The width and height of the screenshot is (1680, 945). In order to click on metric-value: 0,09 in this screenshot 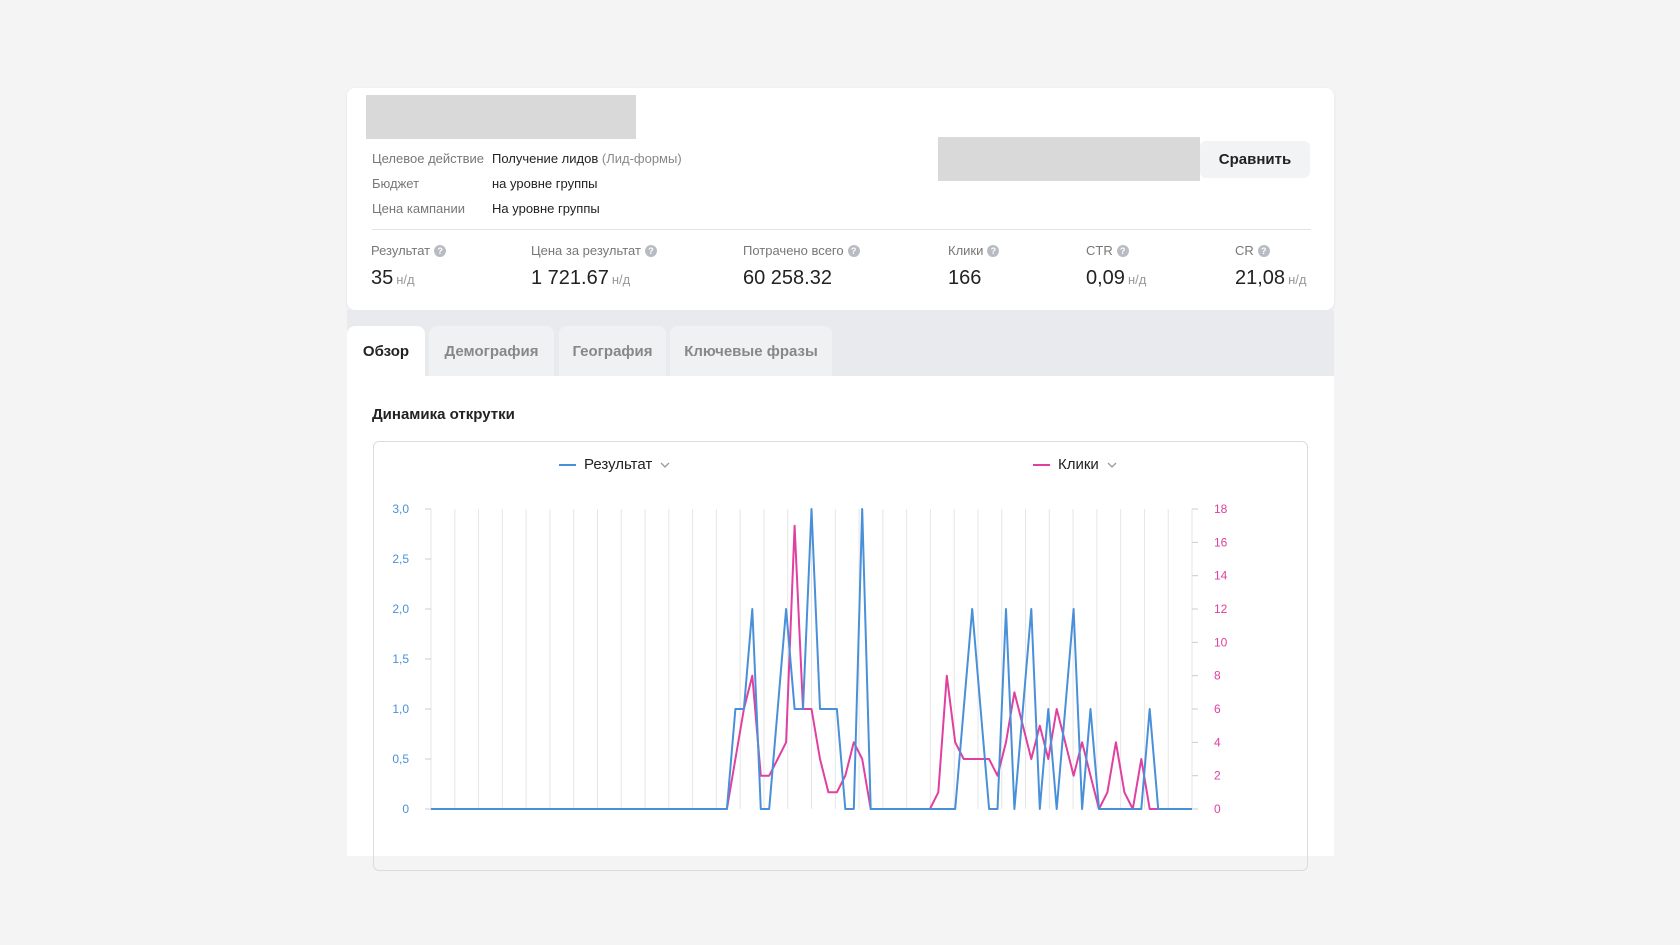, I will do `click(1105, 278)`.